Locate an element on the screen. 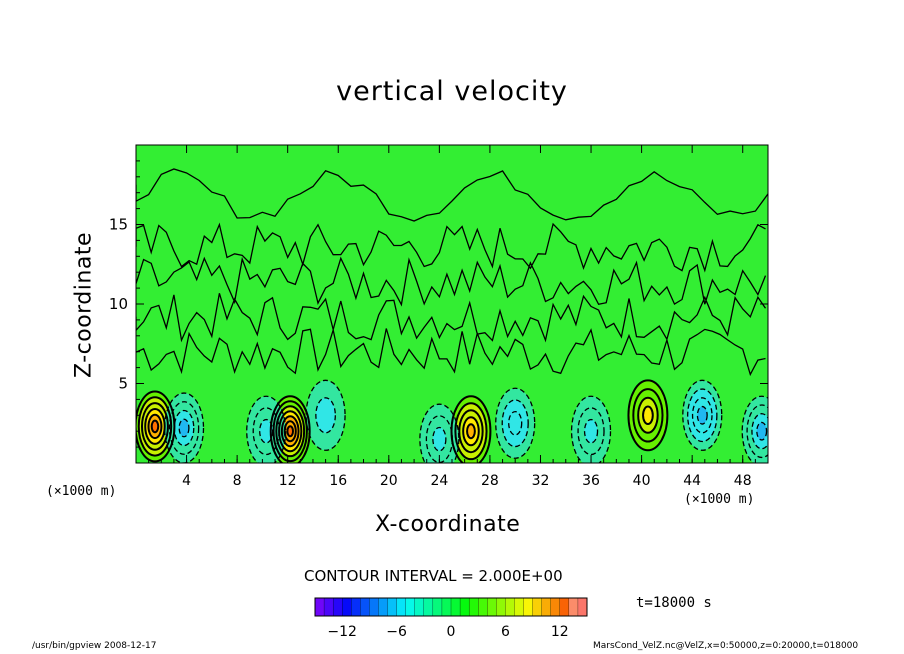  time-label: t=18000 s is located at coordinates (674, 603).